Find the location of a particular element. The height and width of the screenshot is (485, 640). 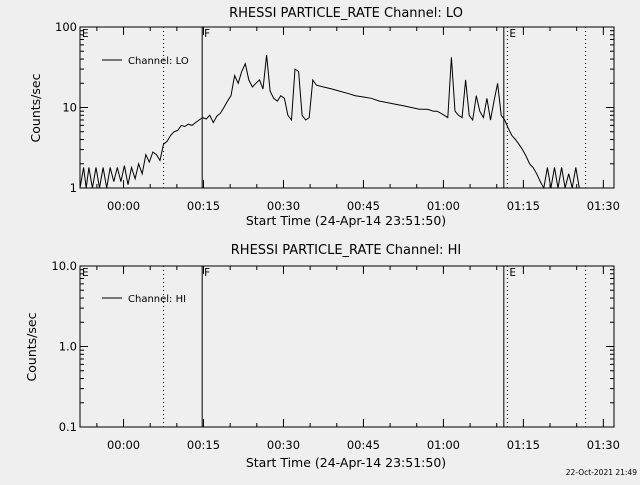

y-tick-label: 10 is located at coordinates (69, 108).